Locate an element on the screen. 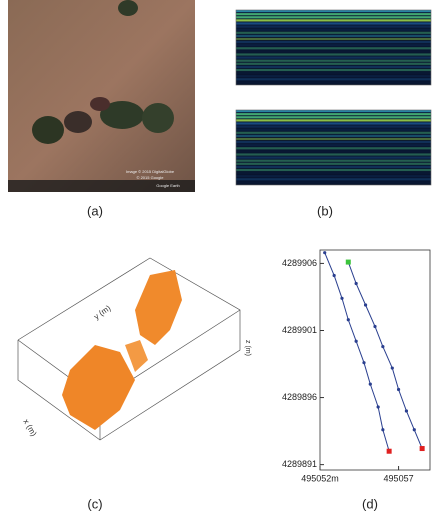  credit: Image © 2015 DigitalGlobe is located at coordinates (150, 171).